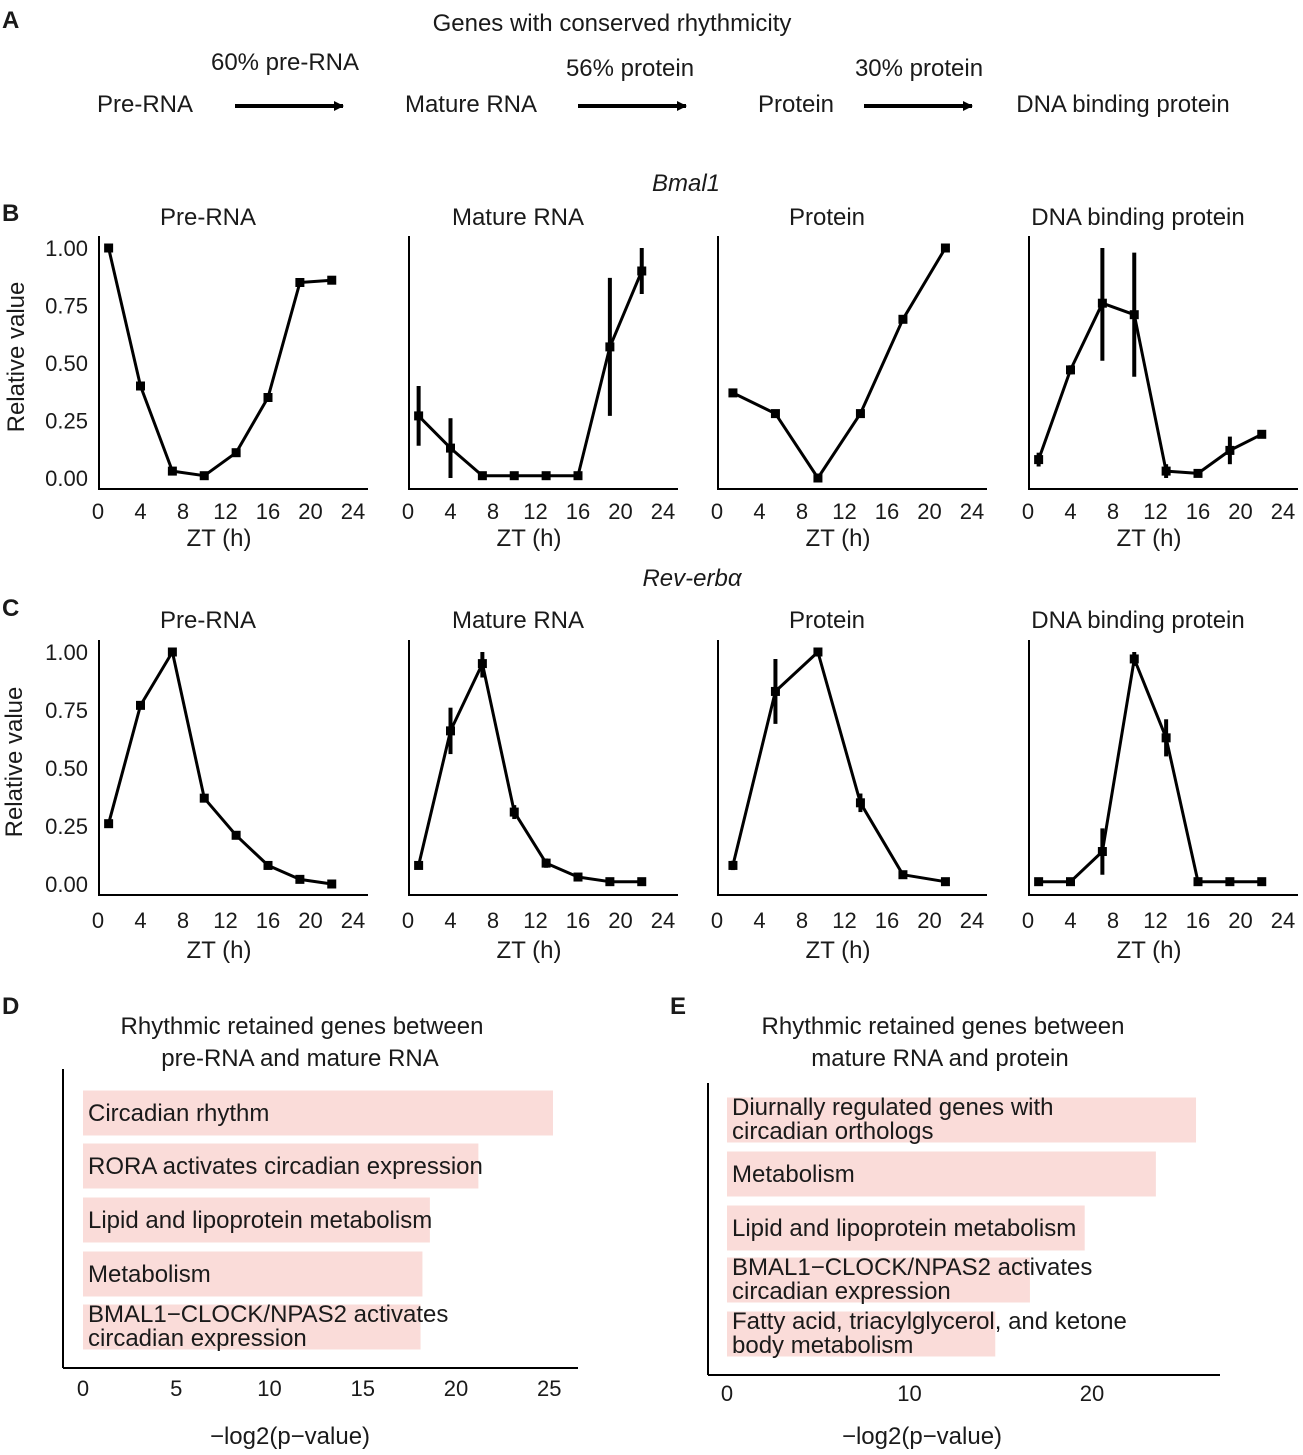 This screenshot has height=1455, width=1303. Describe the element at coordinates (919, 68) in the screenshot. I see `flow-arrow-label-3: 30% protein` at that location.